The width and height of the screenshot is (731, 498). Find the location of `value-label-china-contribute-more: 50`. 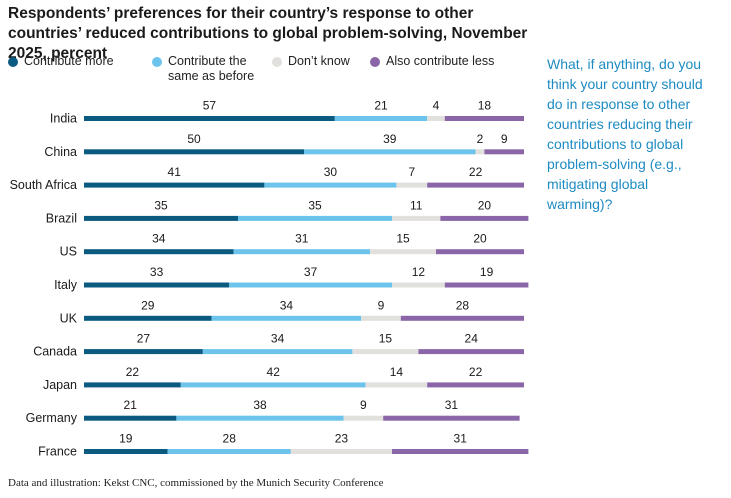

value-label-china-contribute-more: 50 is located at coordinates (194, 139).